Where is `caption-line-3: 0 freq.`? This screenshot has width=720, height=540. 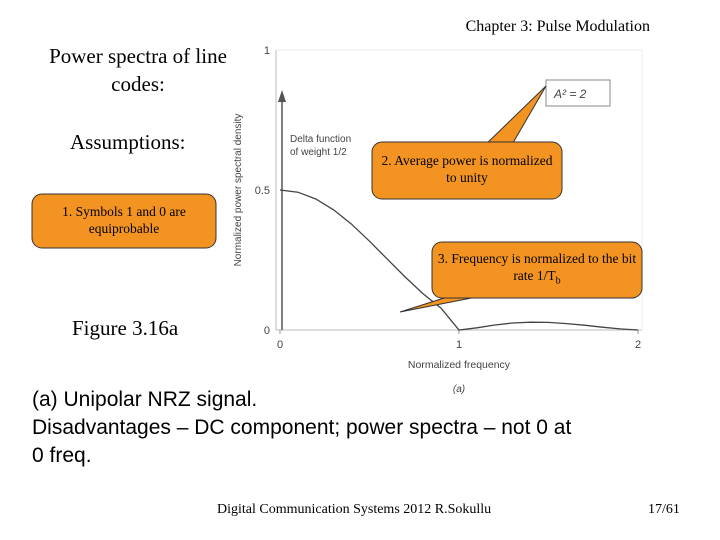 caption-line-3: 0 freq. is located at coordinates (62, 455).